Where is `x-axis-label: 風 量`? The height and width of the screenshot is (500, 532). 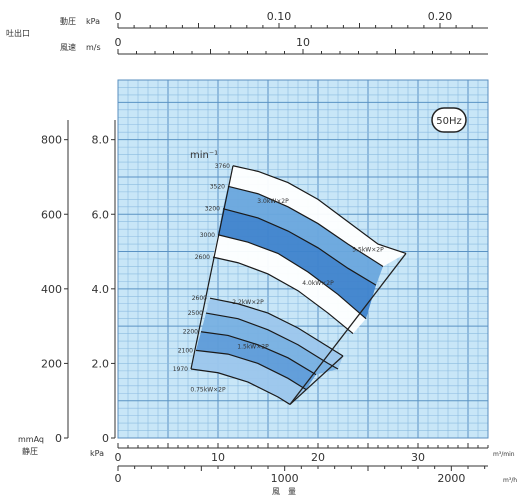
x-axis-label: 風 量 is located at coordinates (284, 491).